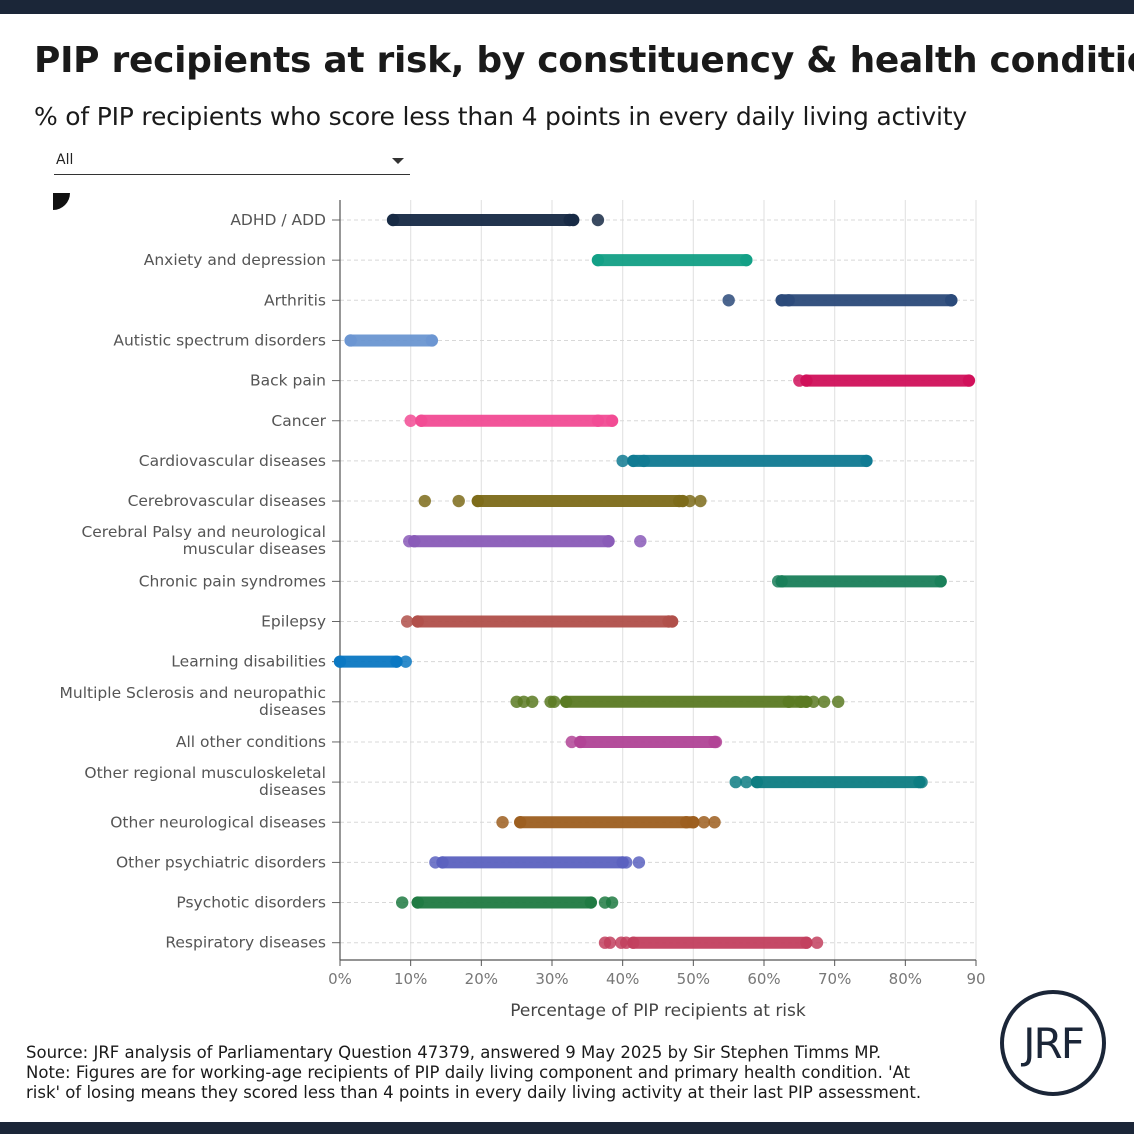 The image size is (1134, 1134). Describe the element at coordinates (251, 742) in the screenshot. I see `y-tick-label: All other conditions` at that location.